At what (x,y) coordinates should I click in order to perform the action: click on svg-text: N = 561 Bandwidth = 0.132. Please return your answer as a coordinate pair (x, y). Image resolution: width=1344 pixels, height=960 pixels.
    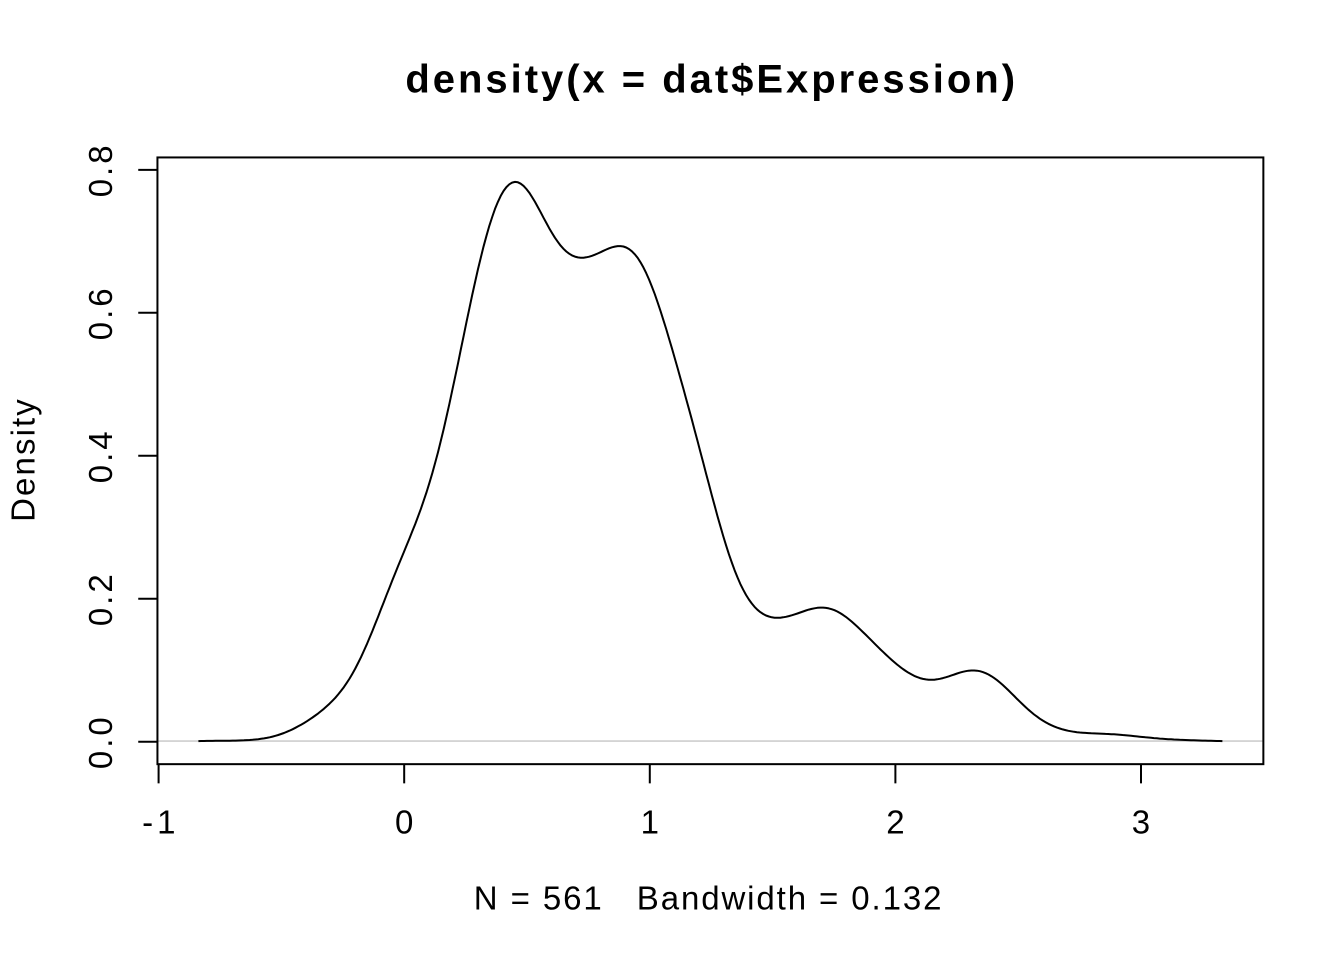
    Looking at the image, I should click on (709, 898).